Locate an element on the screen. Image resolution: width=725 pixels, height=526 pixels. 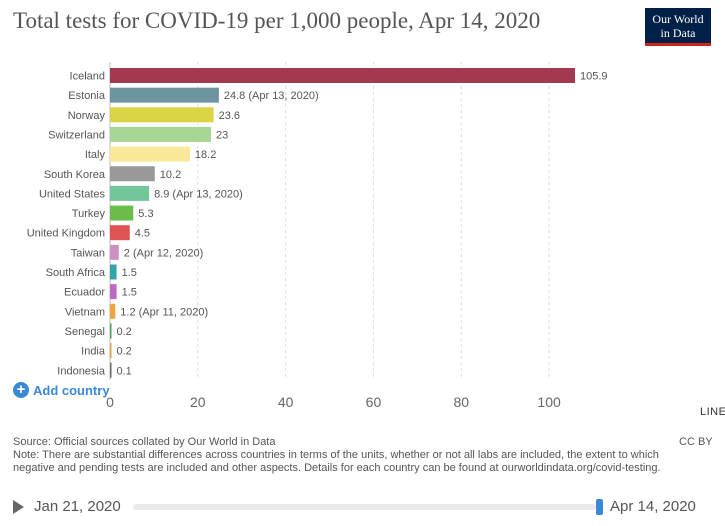
license-link: CC BY is located at coordinates (696, 442).